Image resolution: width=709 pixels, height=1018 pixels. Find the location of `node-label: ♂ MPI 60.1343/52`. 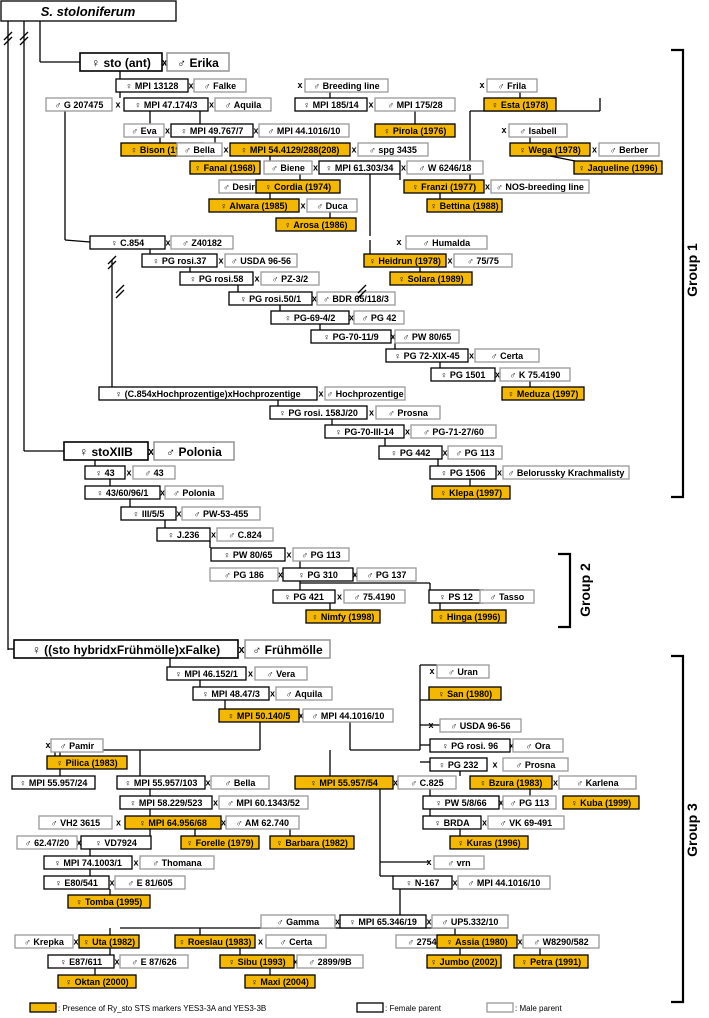

node-label: ♂ MPI 60.1343/52 is located at coordinates (263, 803).